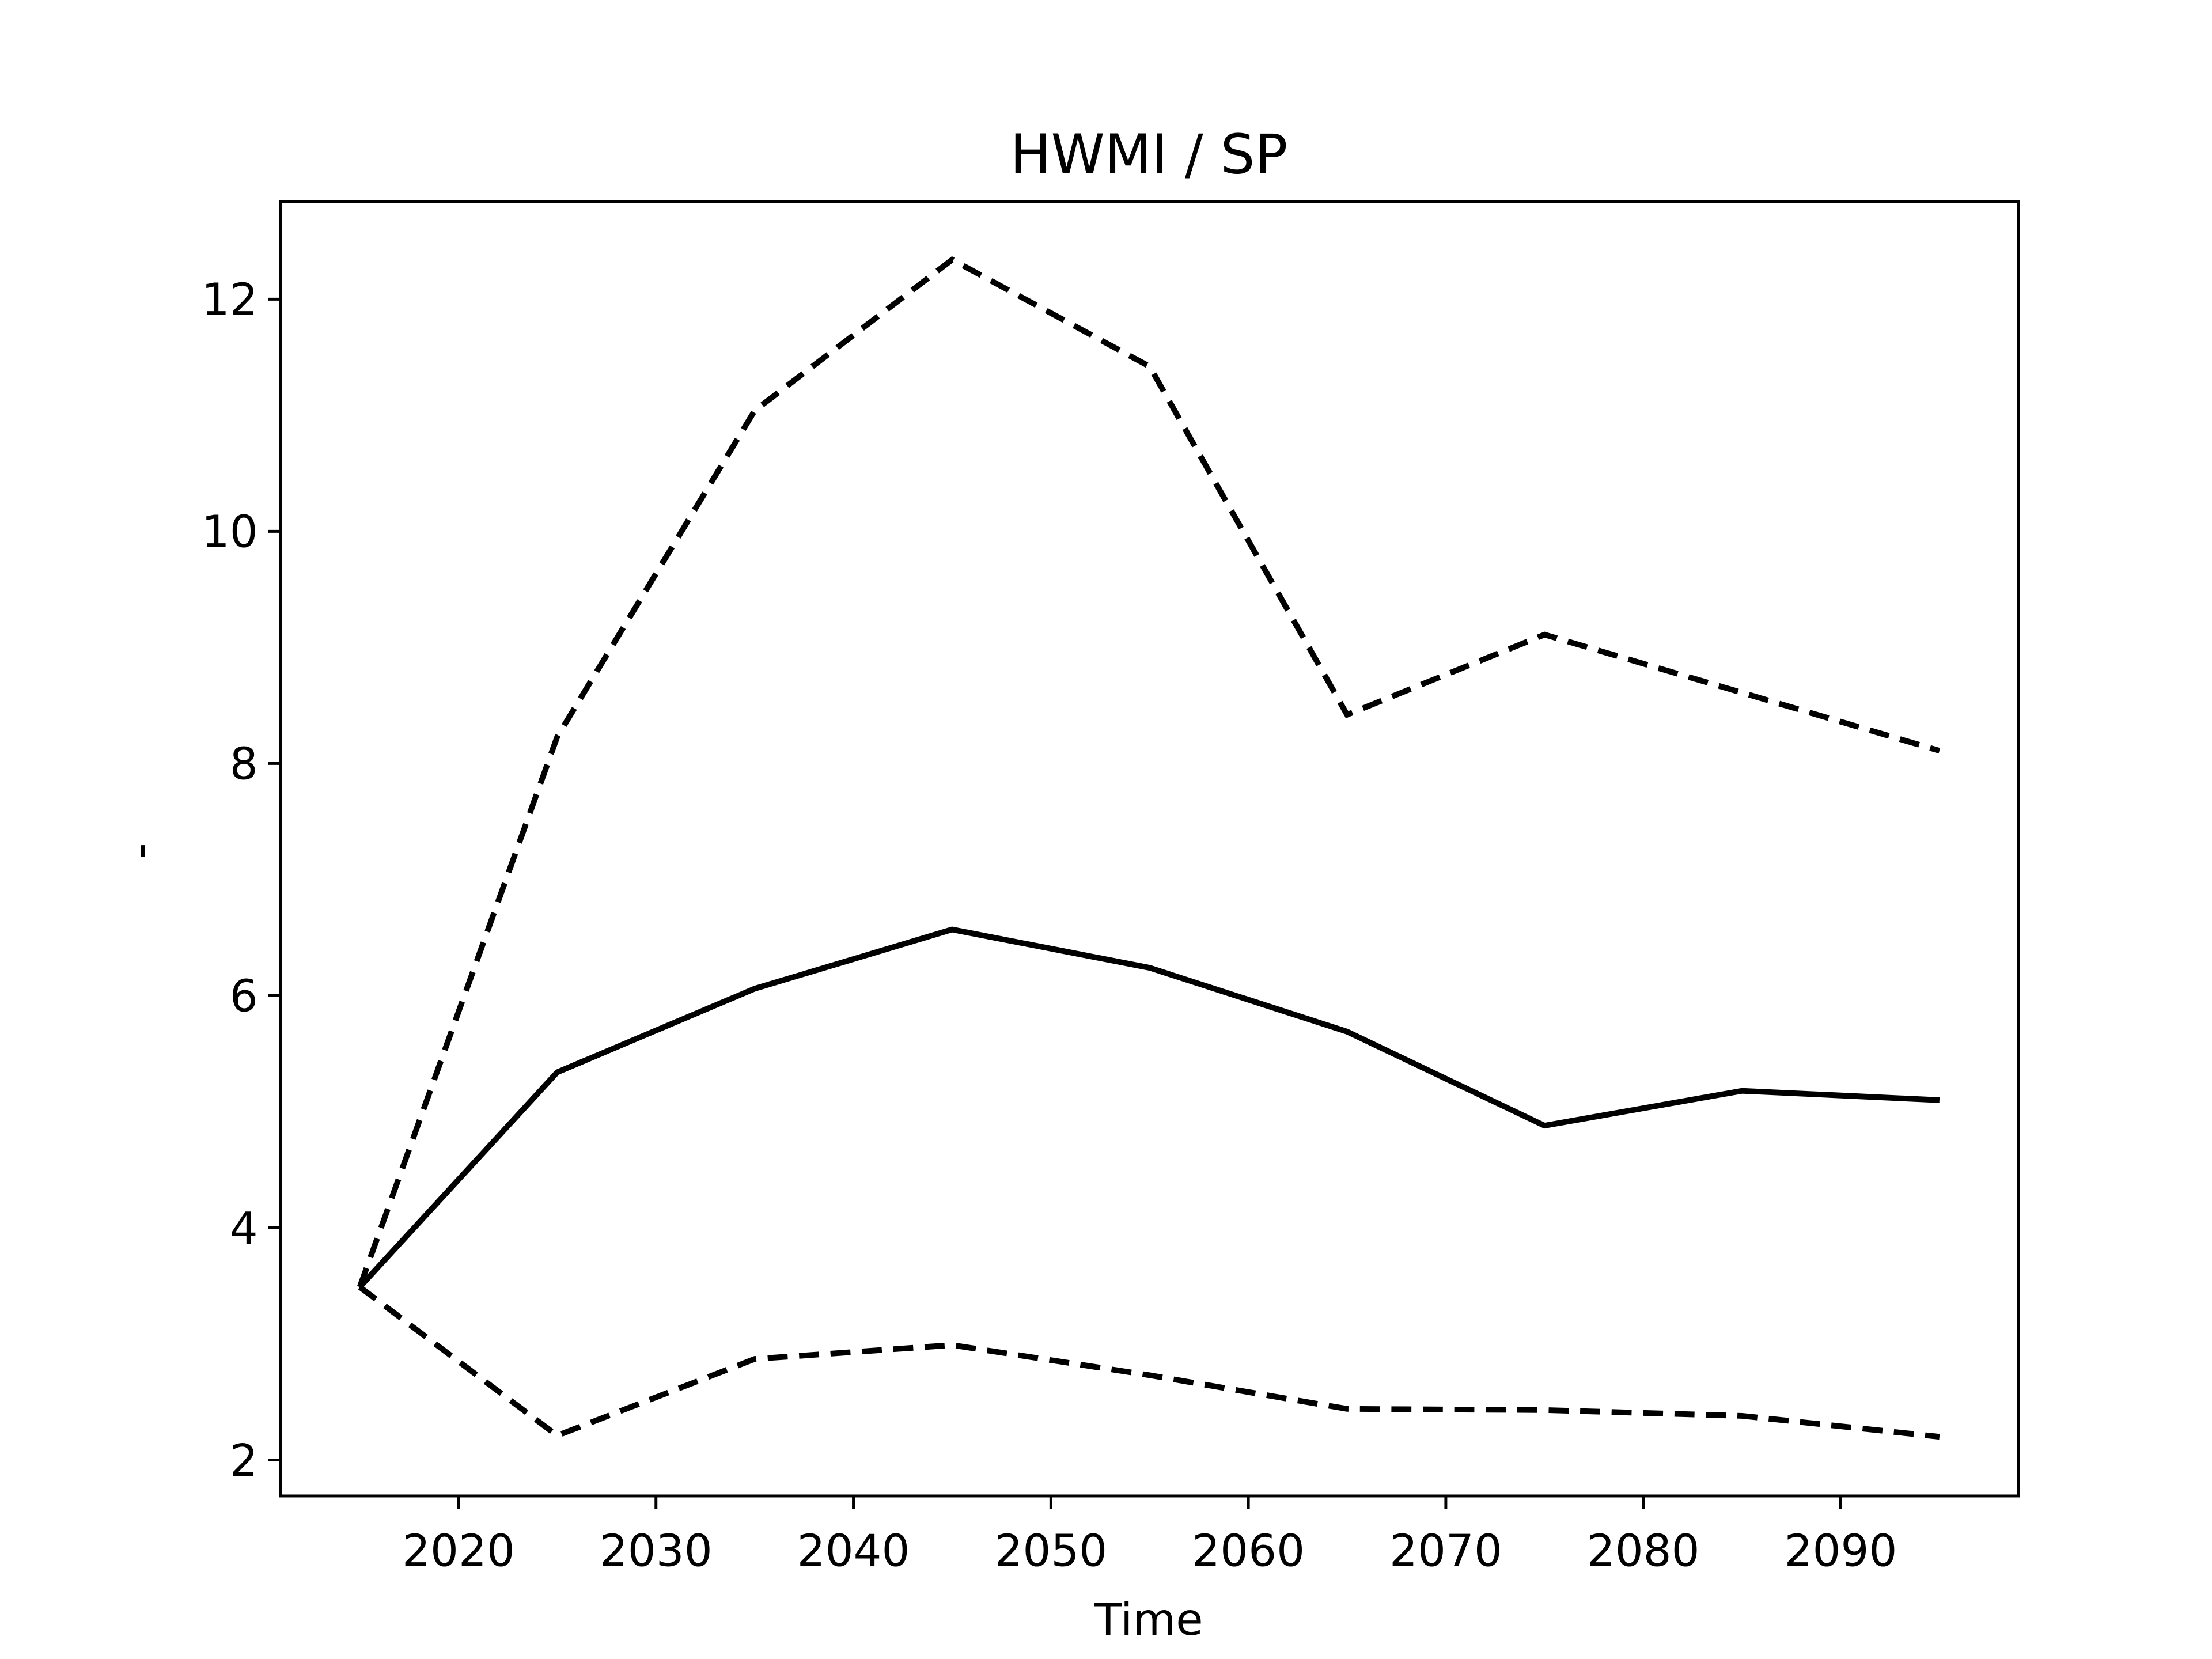 The height and width of the screenshot is (1659, 2212). What do you see at coordinates (230, 532) in the screenshot?
I see `y-tick-label: 10` at bounding box center [230, 532].